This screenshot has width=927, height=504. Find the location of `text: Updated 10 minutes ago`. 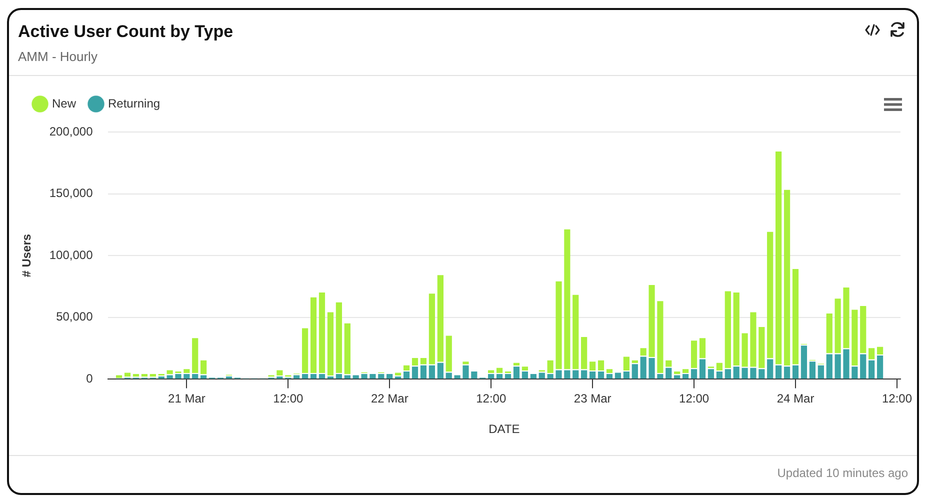

text: Updated 10 minutes ago is located at coordinates (842, 473).